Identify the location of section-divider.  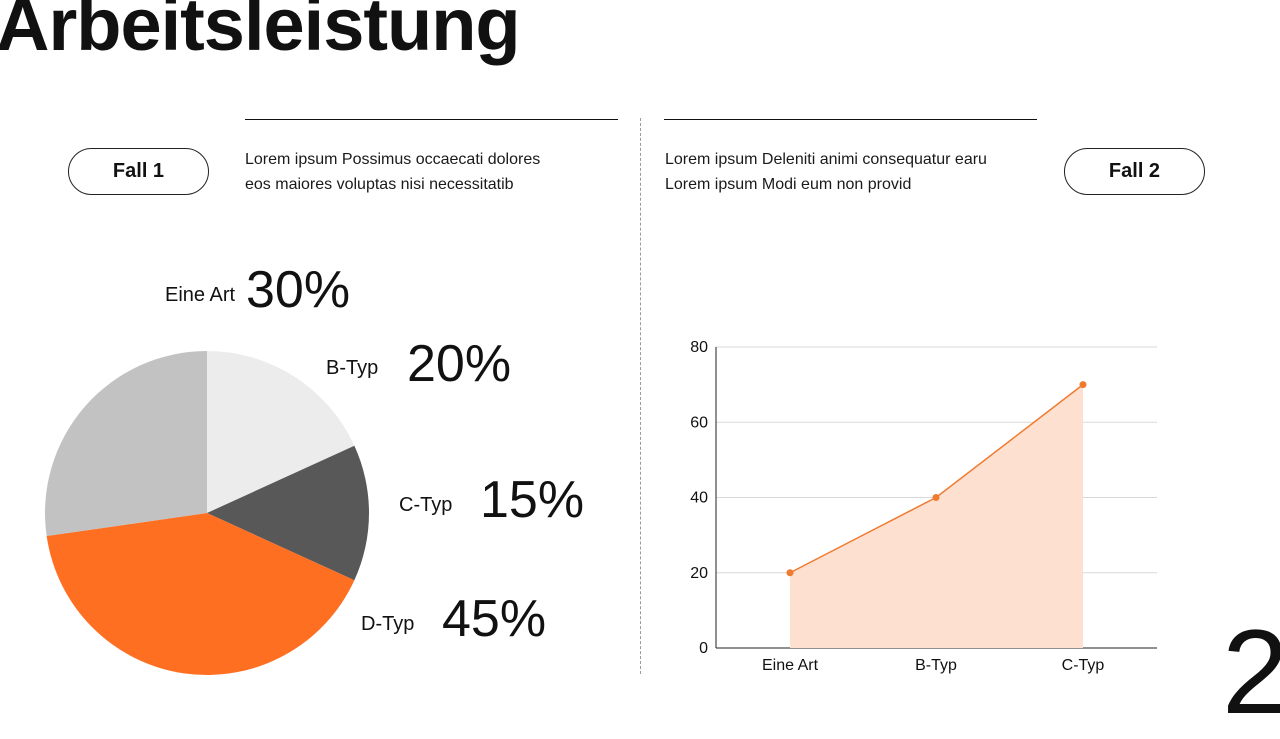
(640, 396).